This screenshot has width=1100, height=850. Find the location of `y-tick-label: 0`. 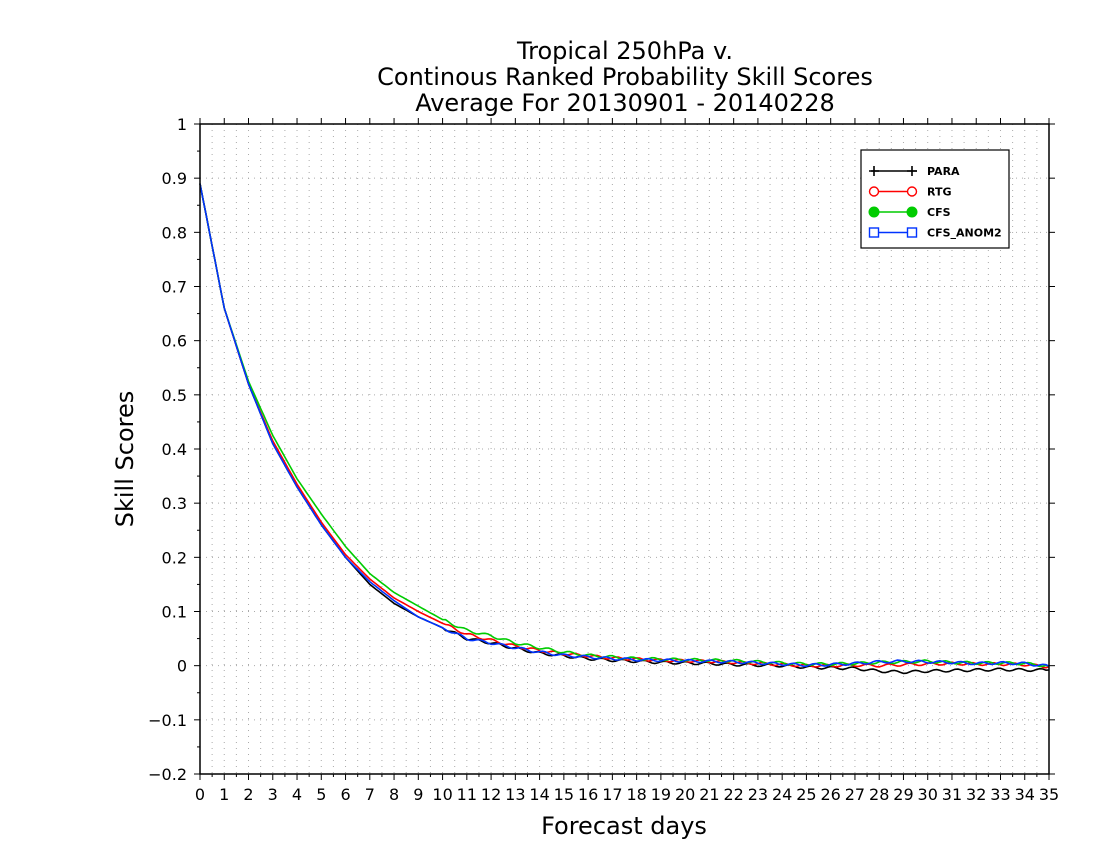

y-tick-label: 0 is located at coordinates (182, 666).